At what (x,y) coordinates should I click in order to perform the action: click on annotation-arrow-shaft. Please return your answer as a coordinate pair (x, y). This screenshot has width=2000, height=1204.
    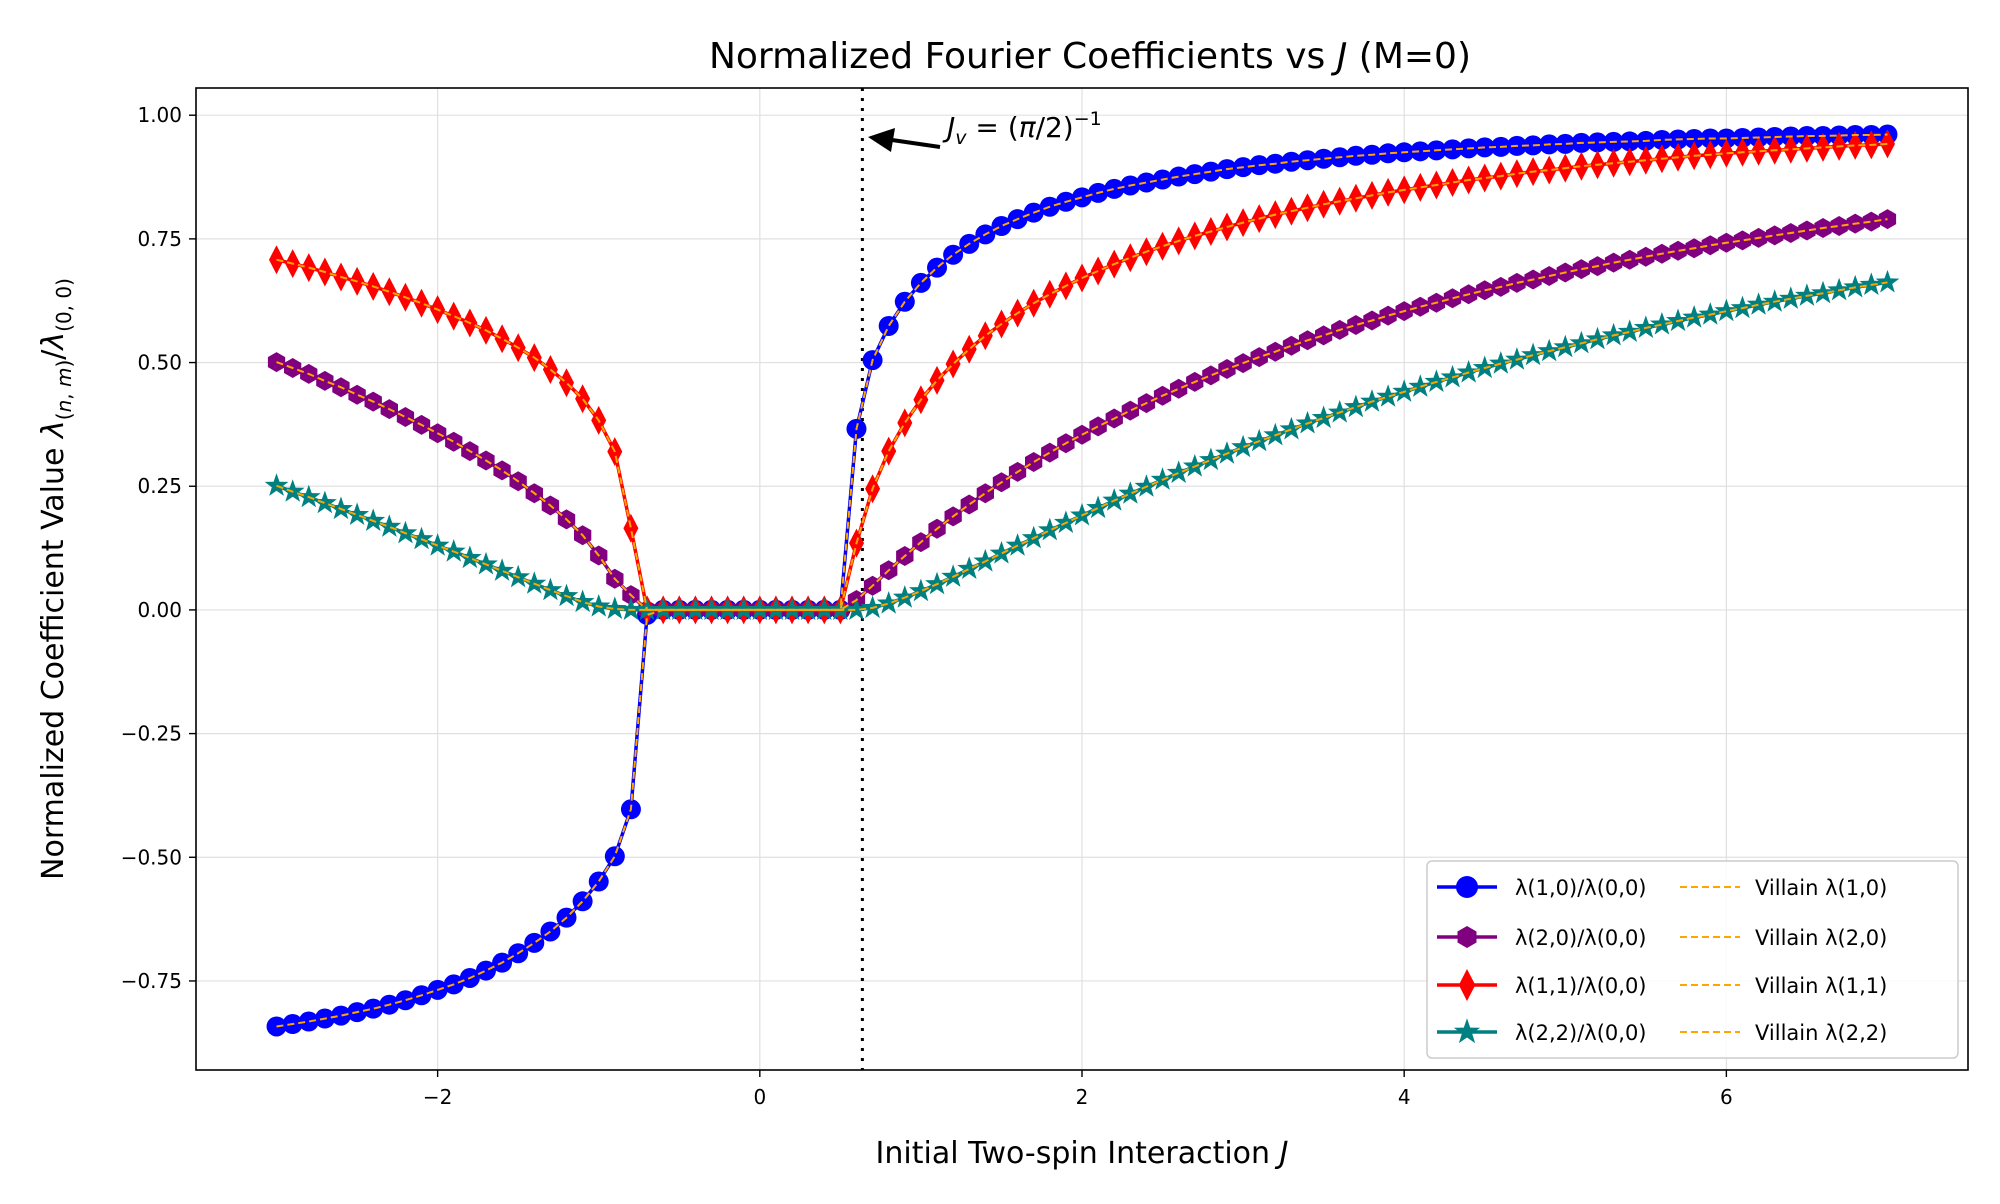
    Looking at the image, I should click on (916, 143).